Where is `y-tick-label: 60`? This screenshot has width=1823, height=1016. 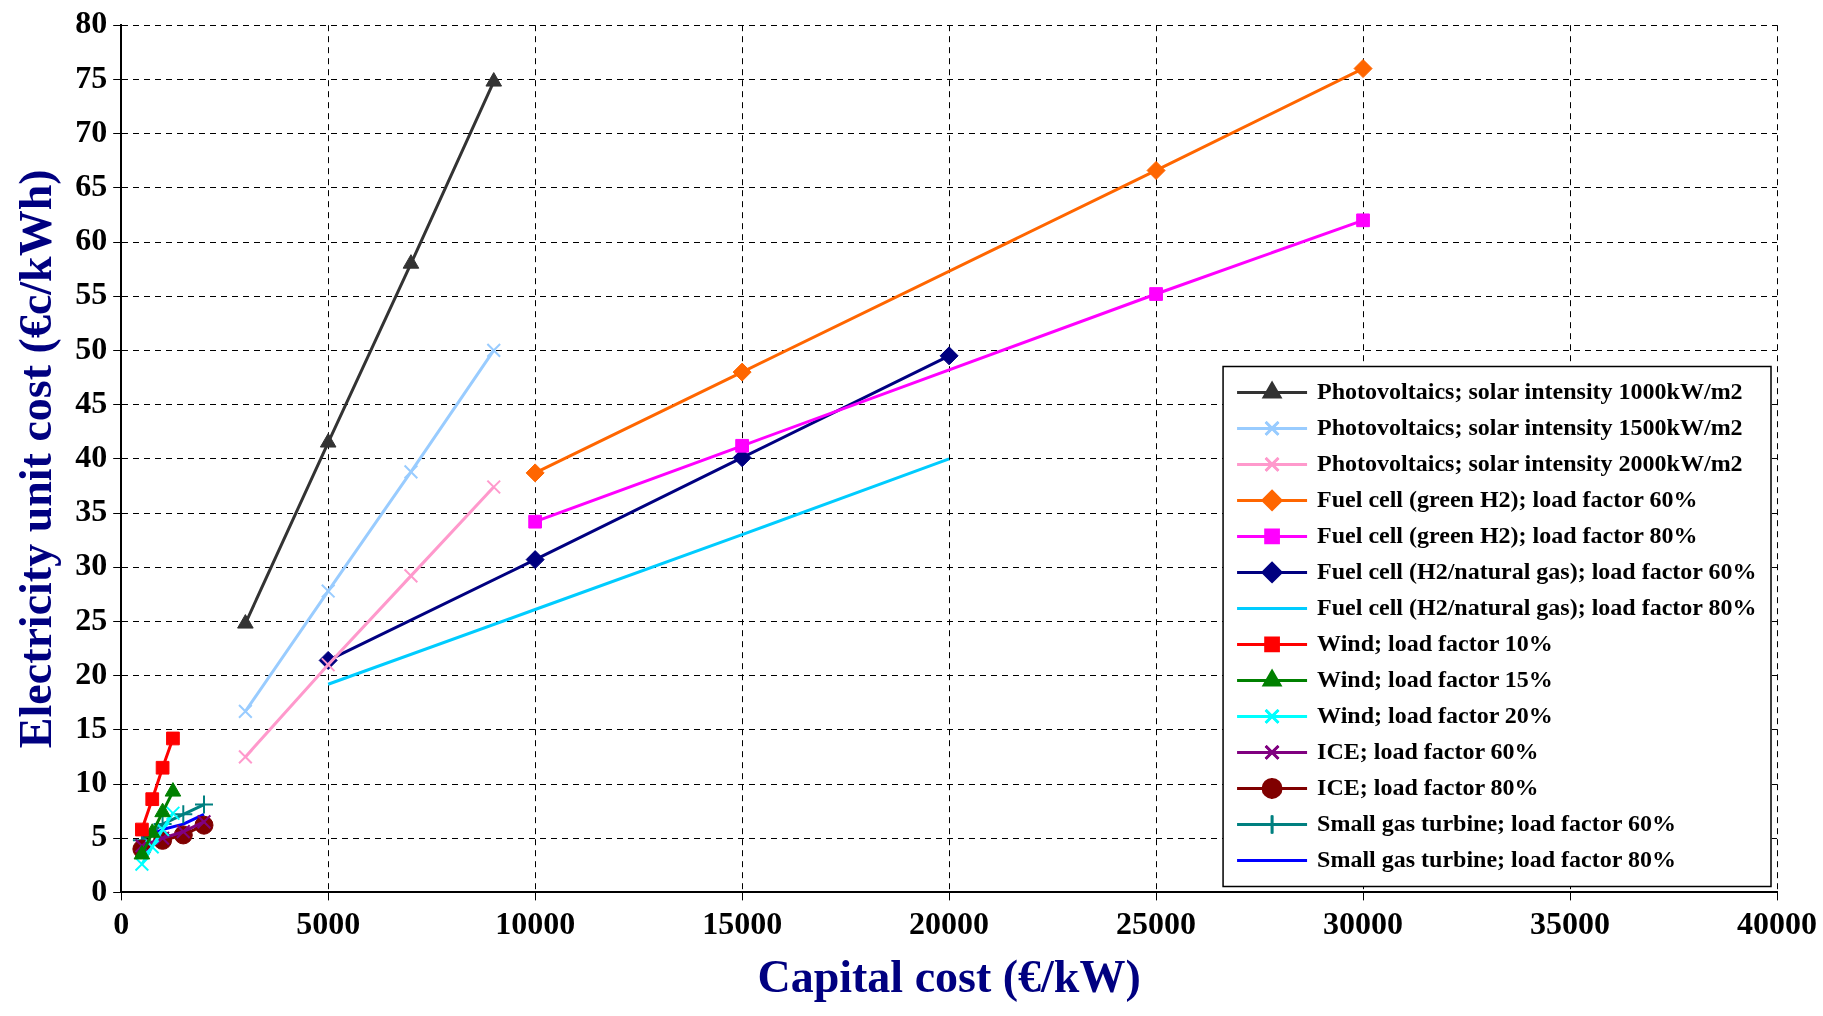 y-tick-label: 60 is located at coordinates (91, 239).